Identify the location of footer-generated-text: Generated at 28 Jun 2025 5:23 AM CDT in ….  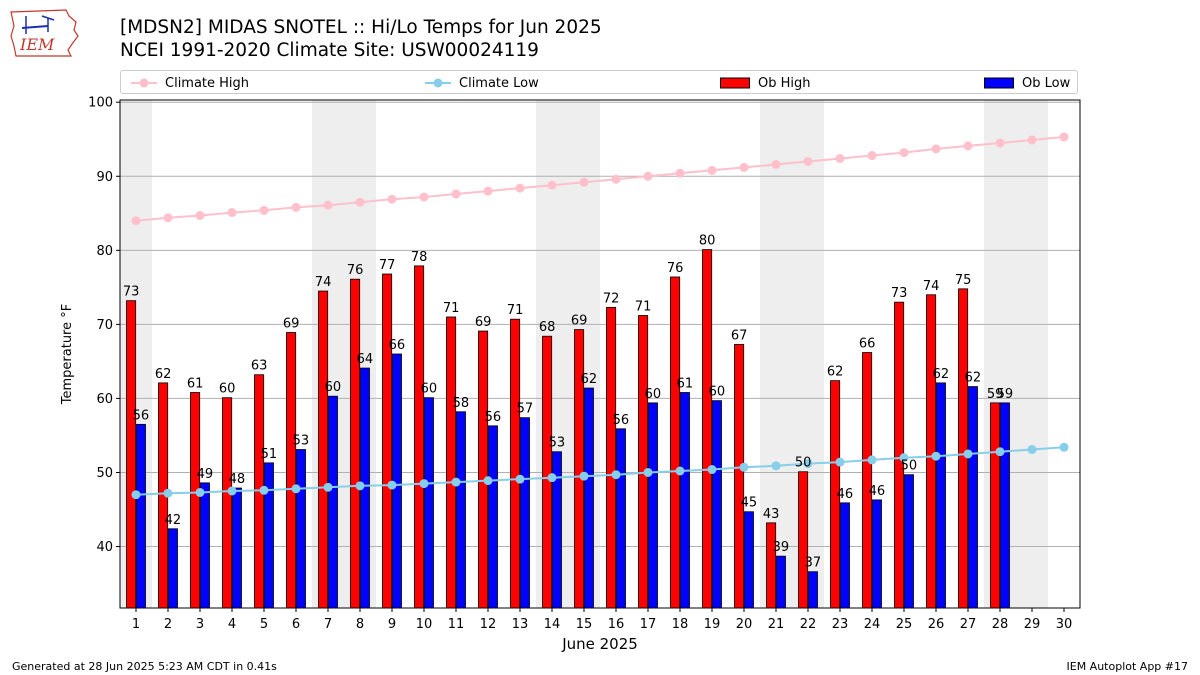
(144, 666).